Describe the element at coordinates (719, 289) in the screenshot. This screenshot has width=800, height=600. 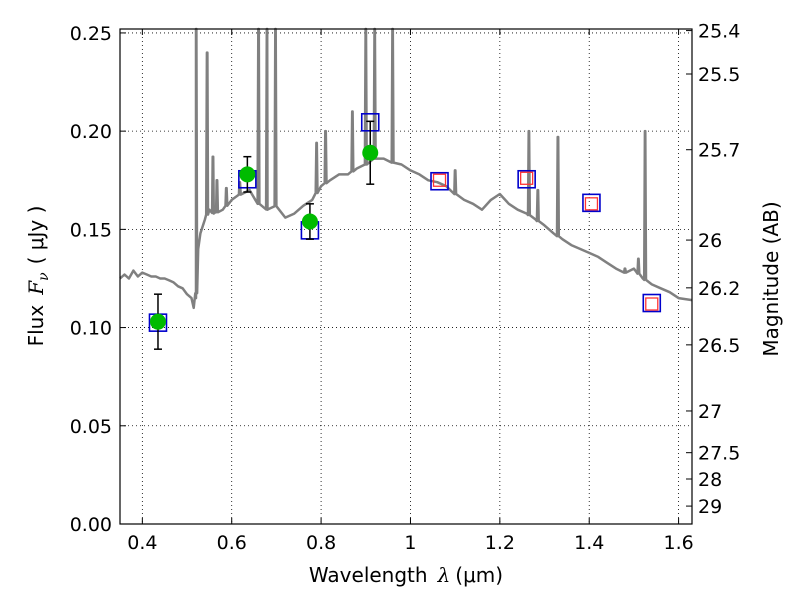
I see `y2-tick-label: 26.2` at that location.